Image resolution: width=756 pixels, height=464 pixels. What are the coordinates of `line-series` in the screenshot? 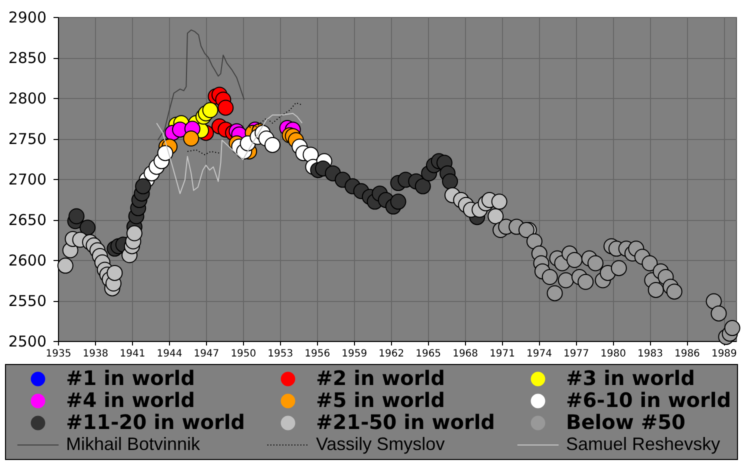 It's located at (229, 153).